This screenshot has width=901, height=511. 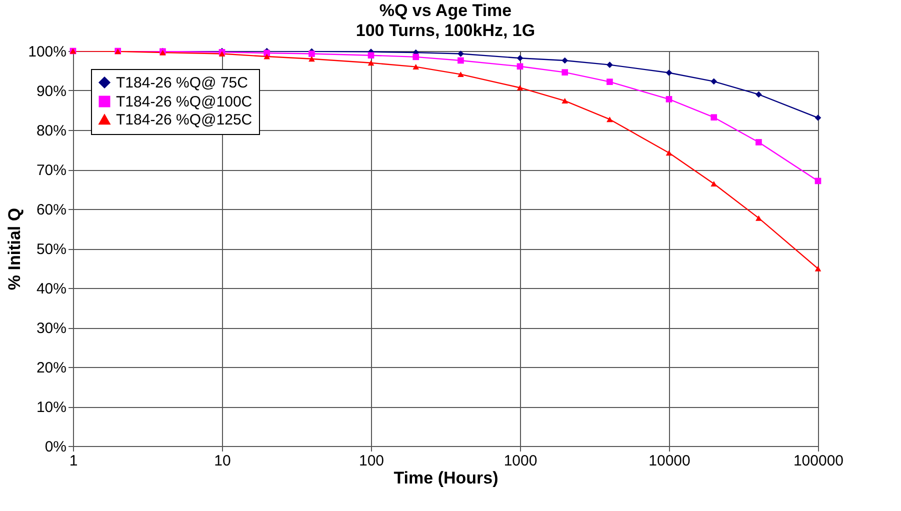 What do you see at coordinates (446, 478) in the screenshot?
I see `x-axis-title: Time (Hours)` at bounding box center [446, 478].